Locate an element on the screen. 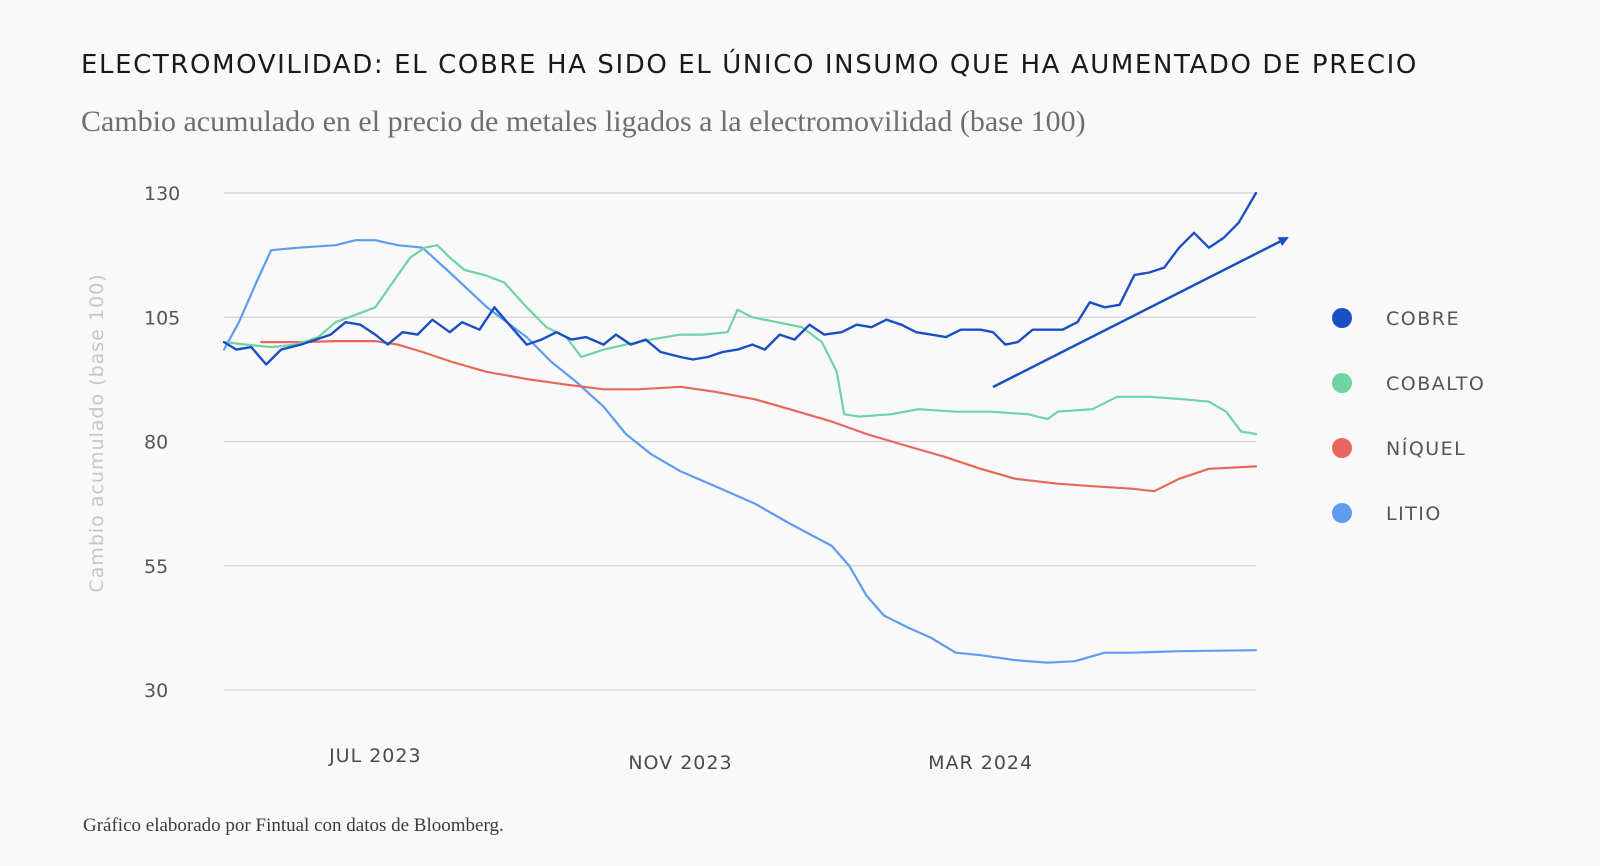 This screenshot has width=1600, height=866. y-axis-title: Cambio acumulado (base 100) is located at coordinates (97, 432).